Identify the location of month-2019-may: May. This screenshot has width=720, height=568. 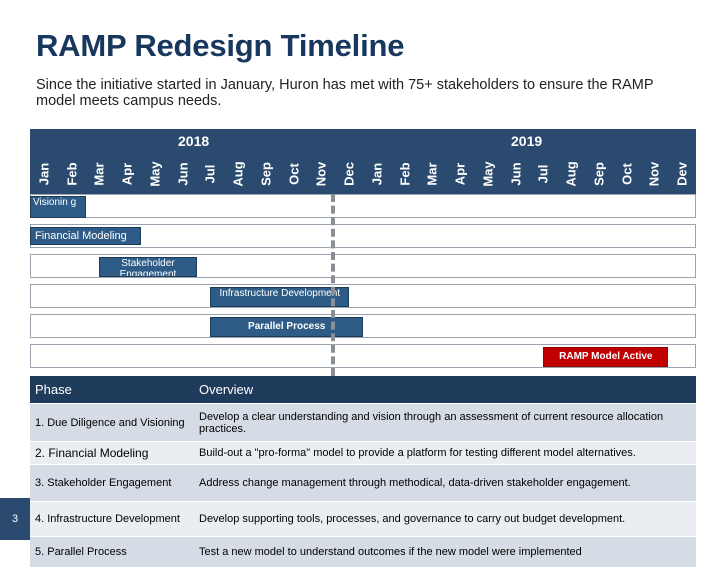
(488, 173).